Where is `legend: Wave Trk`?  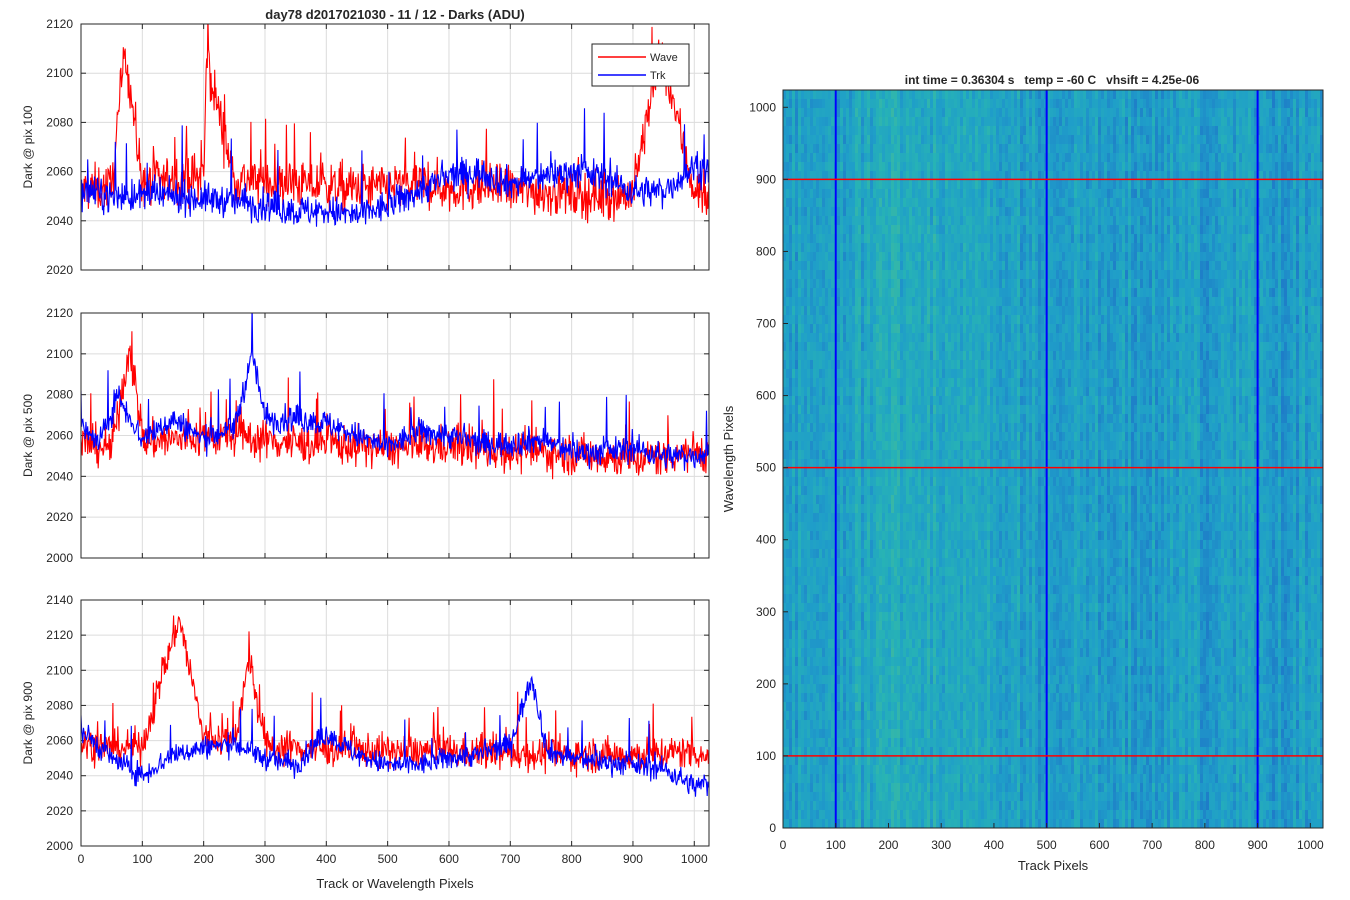 legend: Wave Trk is located at coordinates (640, 65).